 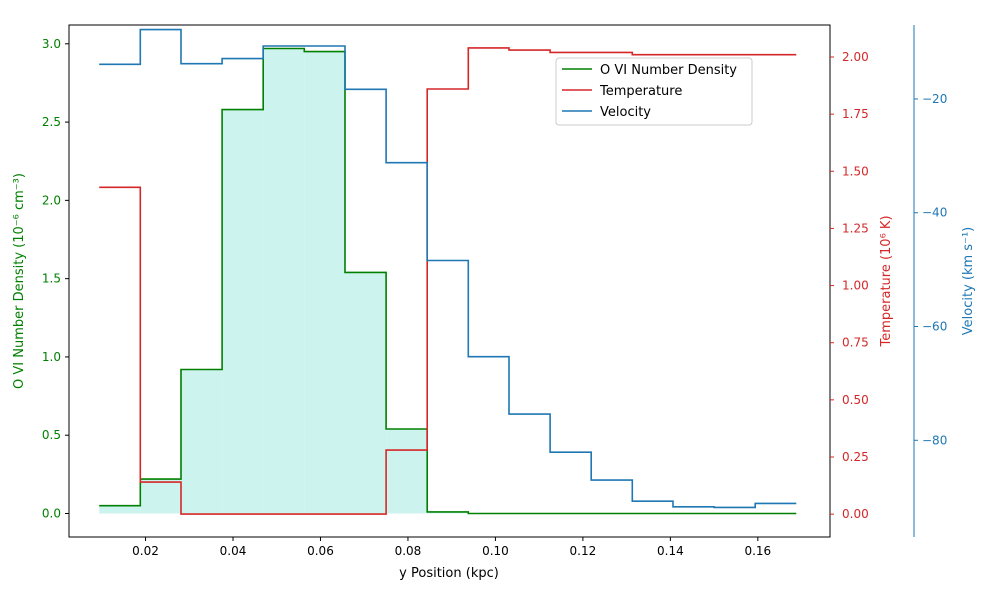 What do you see at coordinates (934, 99) in the screenshot?
I see `far-right-tick-label: −20` at bounding box center [934, 99].